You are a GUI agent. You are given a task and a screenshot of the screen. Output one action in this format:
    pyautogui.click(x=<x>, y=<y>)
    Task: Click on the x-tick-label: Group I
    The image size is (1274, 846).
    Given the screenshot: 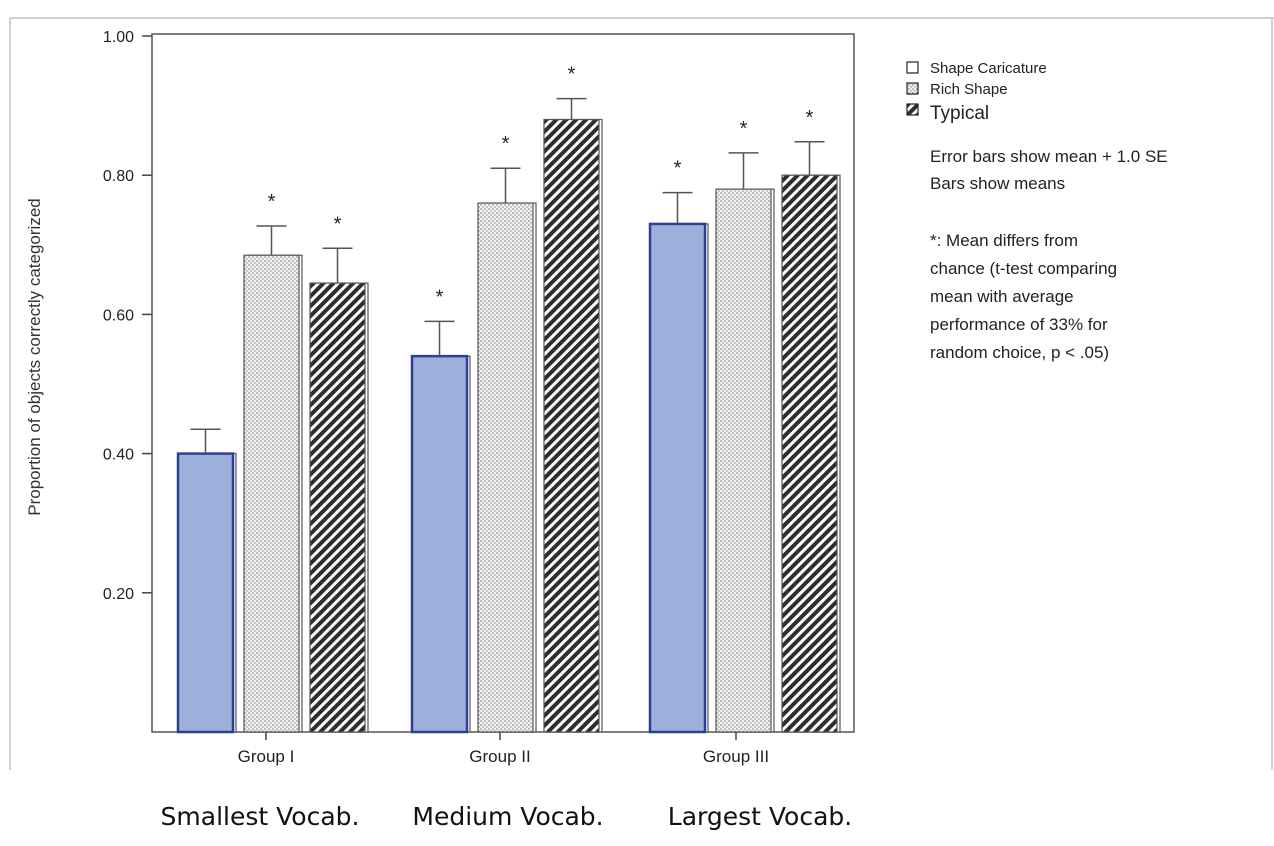 What is the action you would take?
    pyautogui.click(x=266, y=756)
    